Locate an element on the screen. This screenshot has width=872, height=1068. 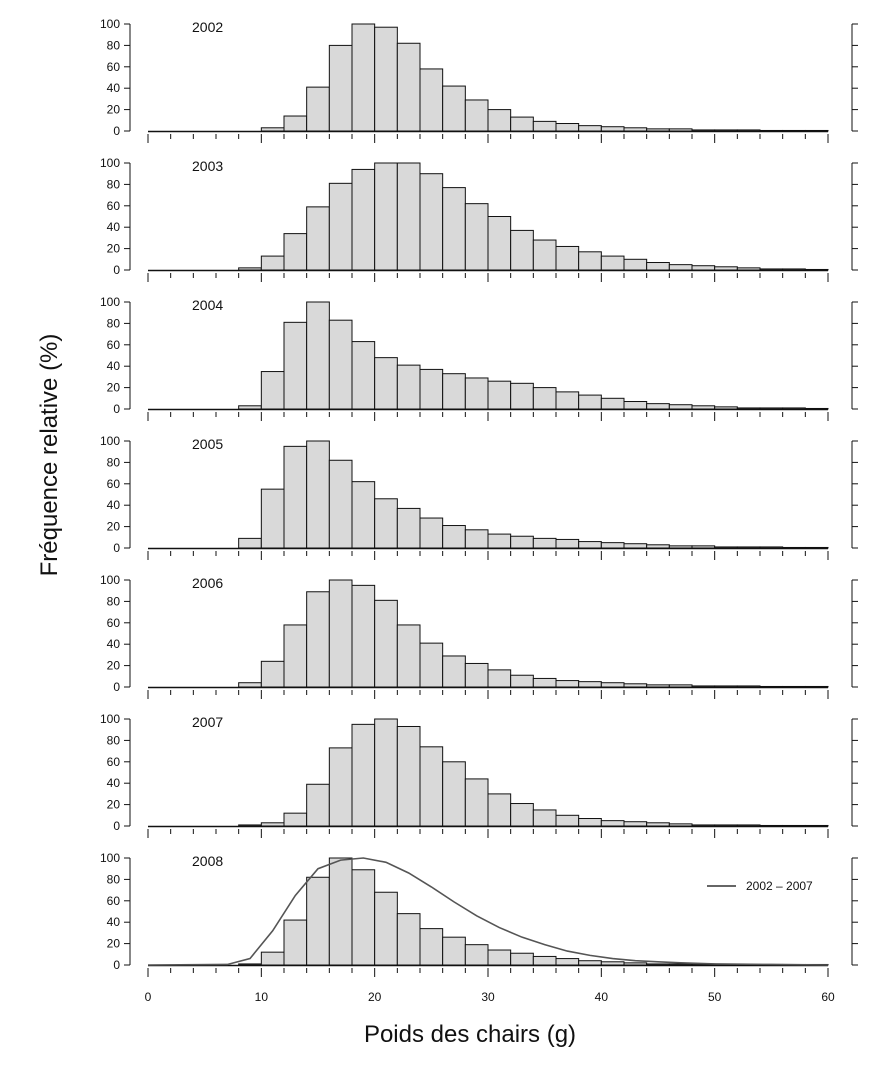
panel-2004: 0 20 40 60 80 100 2004 is located at coordinates (479, 358).